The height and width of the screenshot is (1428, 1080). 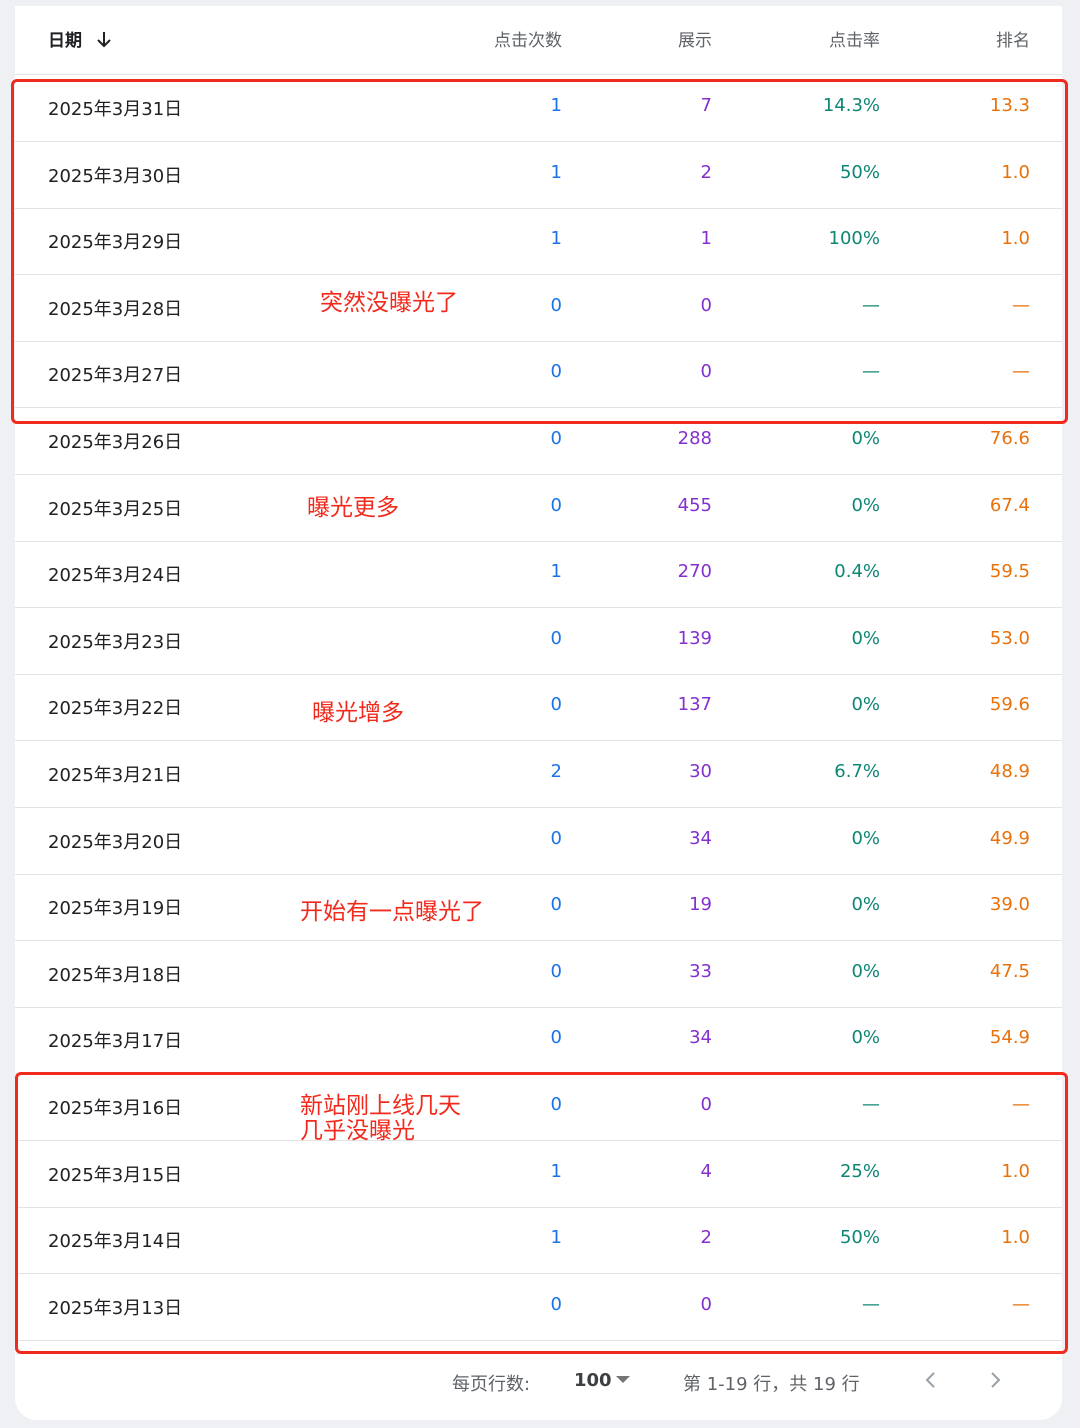 What do you see at coordinates (538, 441) in the screenshot?
I see `table-row: 2025年3月26日 0 288 0% 76.6` at bounding box center [538, 441].